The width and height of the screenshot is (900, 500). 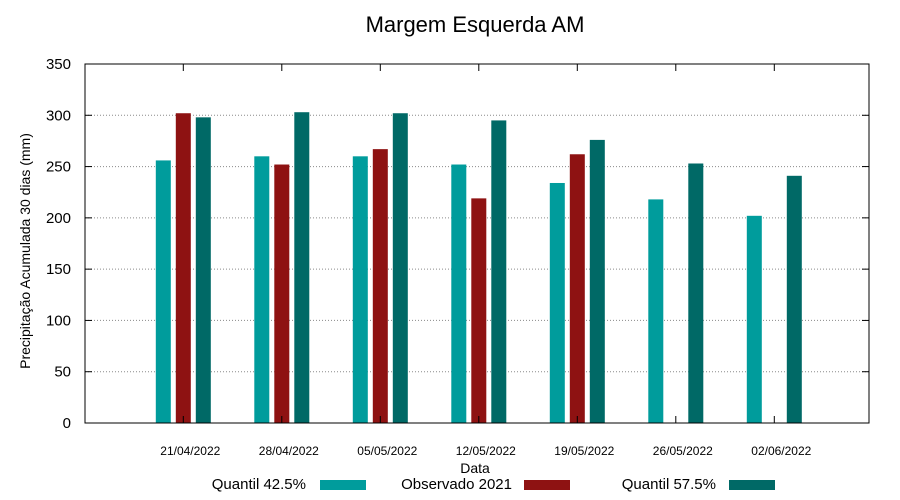 What do you see at coordinates (67, 423) in the screenshot?
I see `y-tick-label: 0` at bounding box center [67, 423].